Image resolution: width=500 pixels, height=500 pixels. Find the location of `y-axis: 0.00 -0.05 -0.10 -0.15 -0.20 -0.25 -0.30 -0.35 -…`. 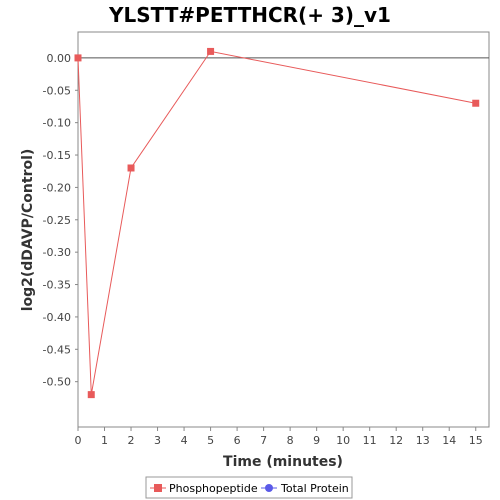

y-axis: 0.00 -0.05 -0.10 -0.15 -0.20 -0.25 -0.30 -0.35 -… is located at coordinates (60, 220).